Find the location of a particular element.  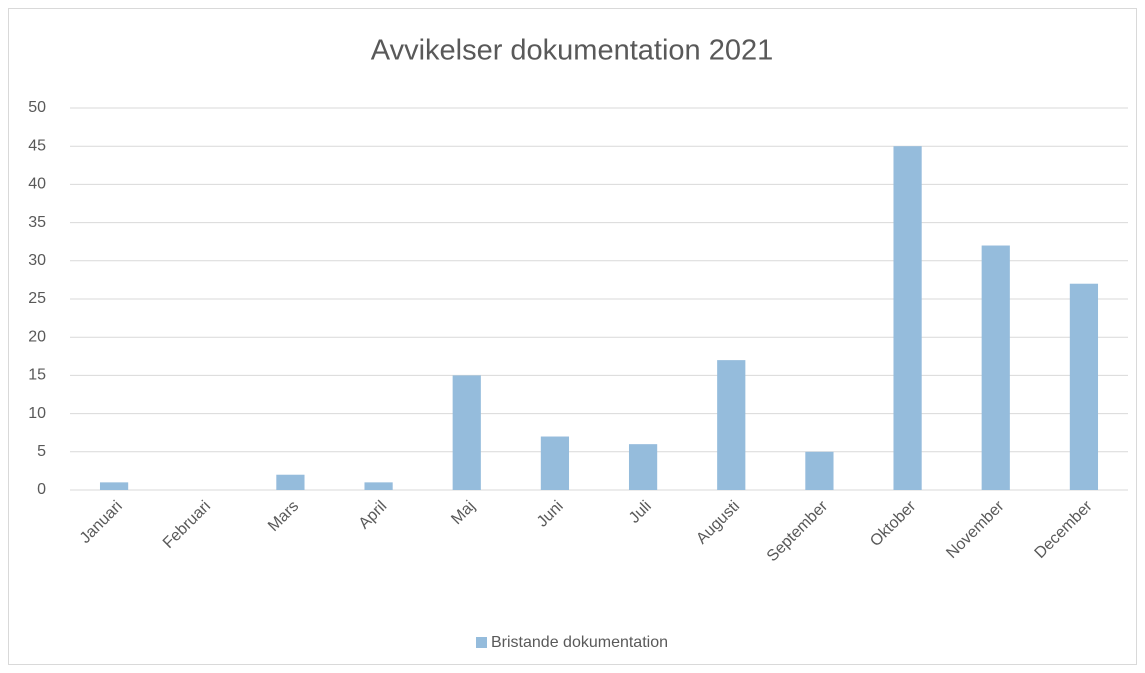

legend-swatch is located at coordinates (481, 642).